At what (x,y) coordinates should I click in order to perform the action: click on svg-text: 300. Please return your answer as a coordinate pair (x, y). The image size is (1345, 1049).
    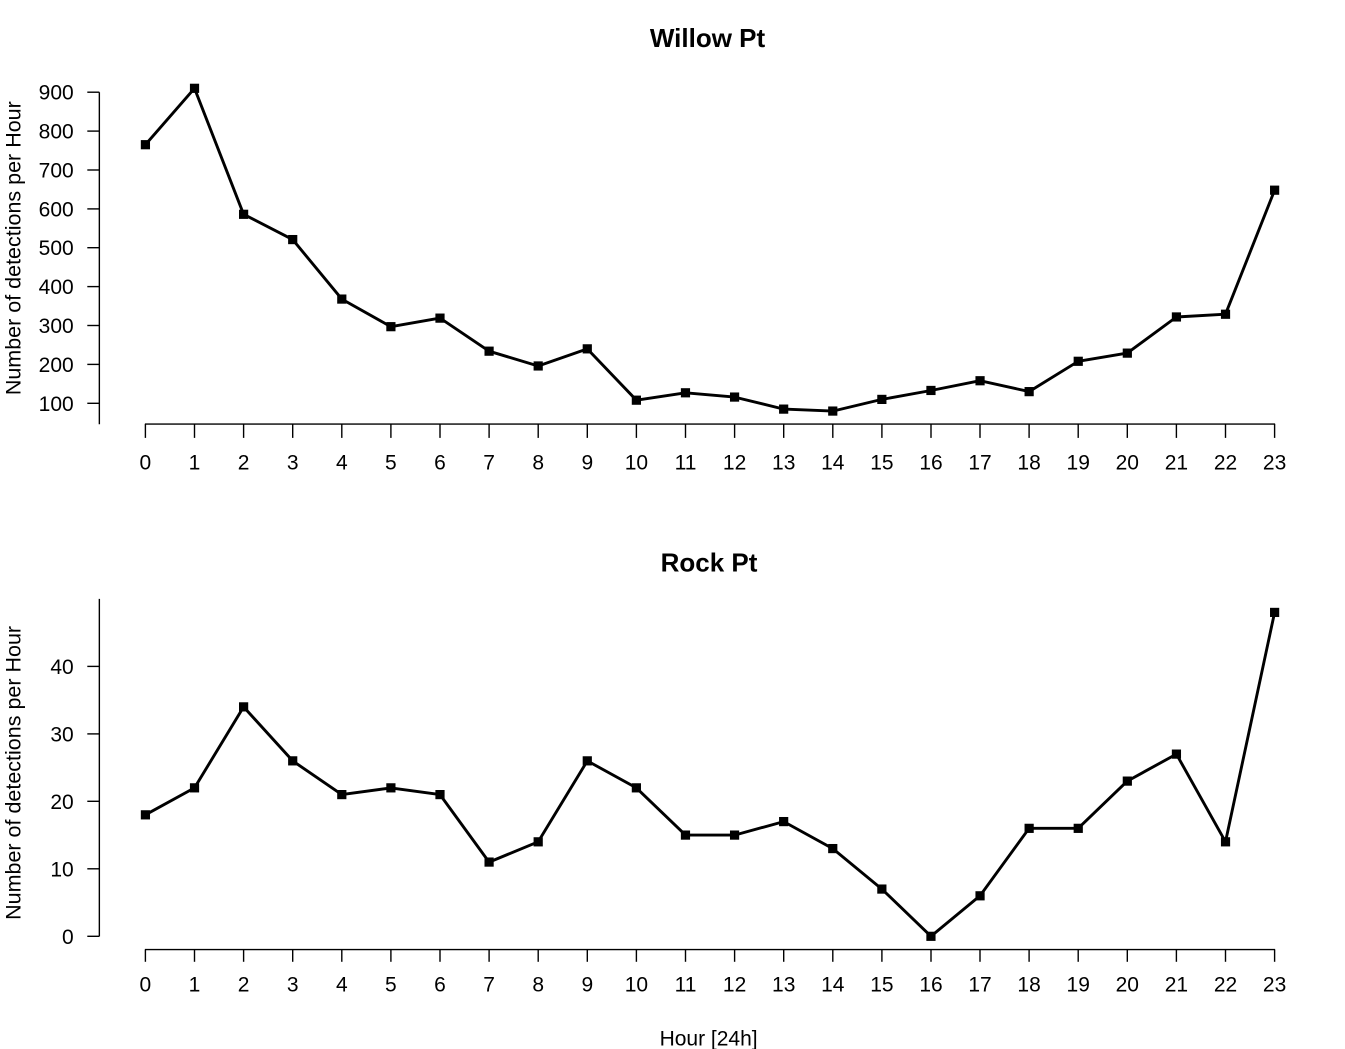
    Looking at the image, I should click on (56, 326).